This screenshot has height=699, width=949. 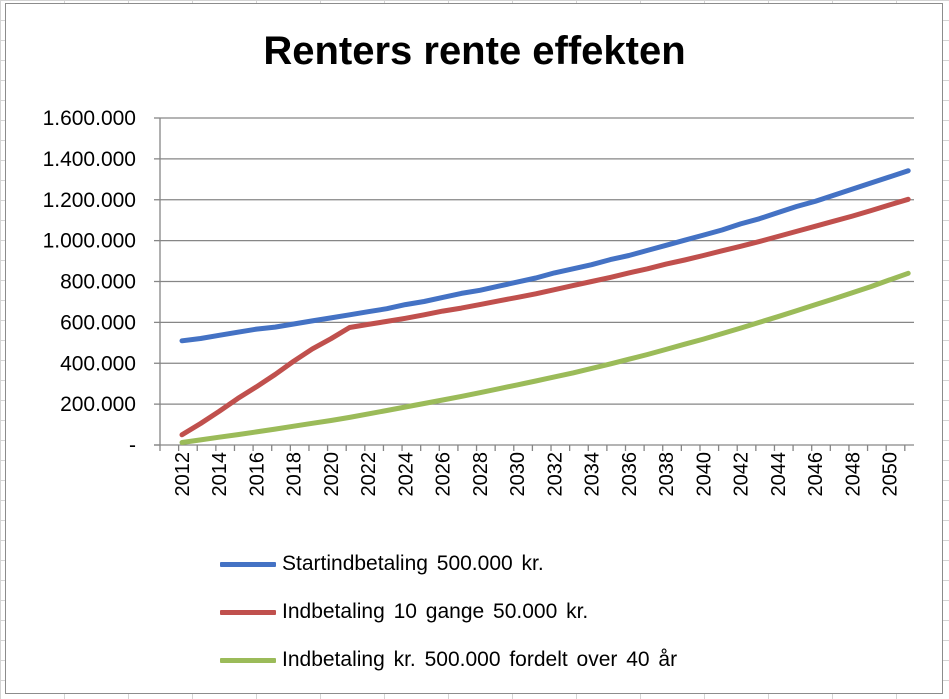 I want to click on legend-swatch-red, so click(x=248, y=612).